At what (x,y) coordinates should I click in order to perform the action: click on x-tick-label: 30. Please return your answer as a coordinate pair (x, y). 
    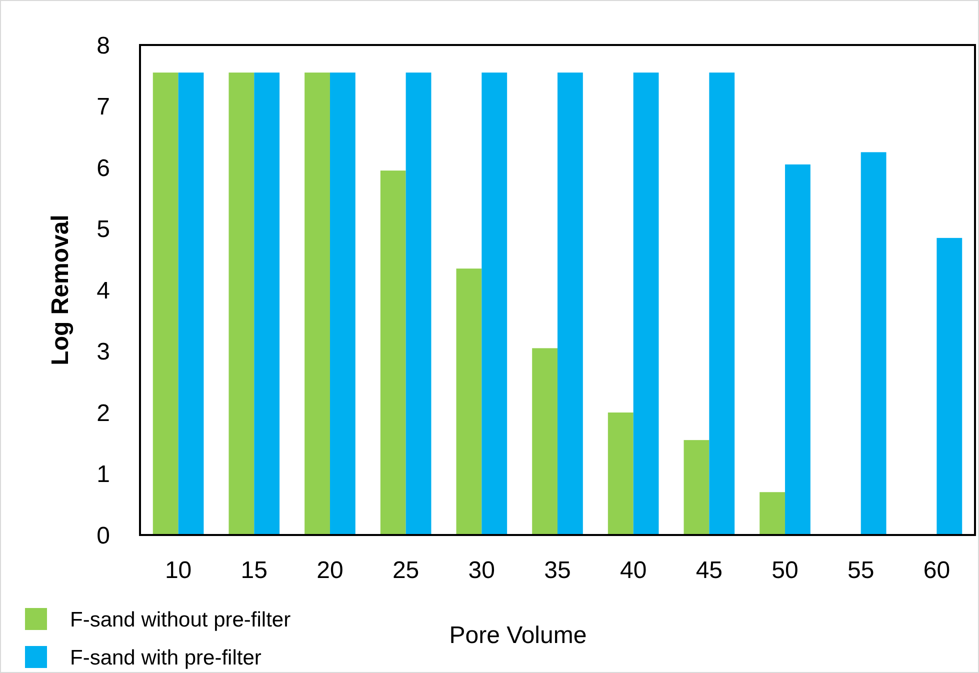
    Looking at the image, I should click on (482, 570).